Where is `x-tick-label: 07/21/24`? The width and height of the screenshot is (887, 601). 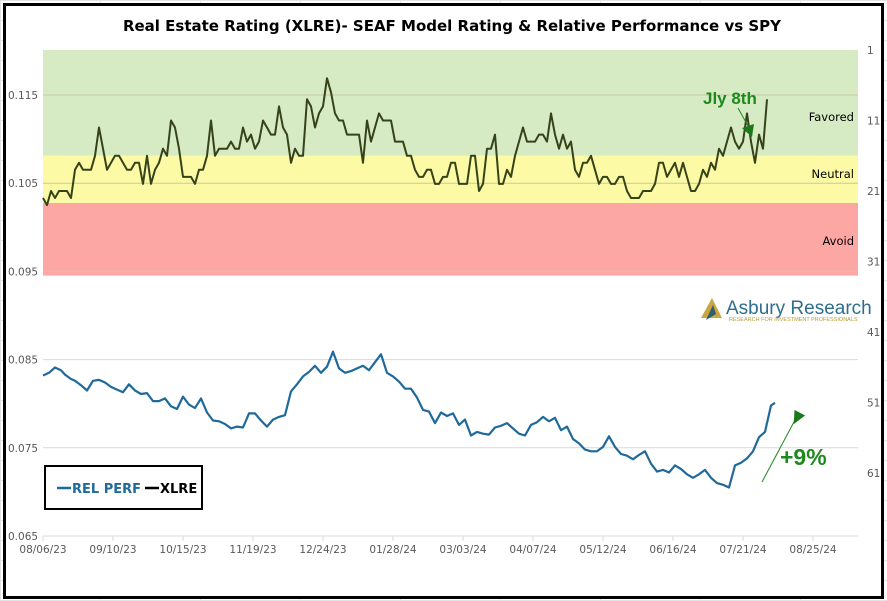
x-tick-label: 07/21/24 is located at coordinates (742, 550).